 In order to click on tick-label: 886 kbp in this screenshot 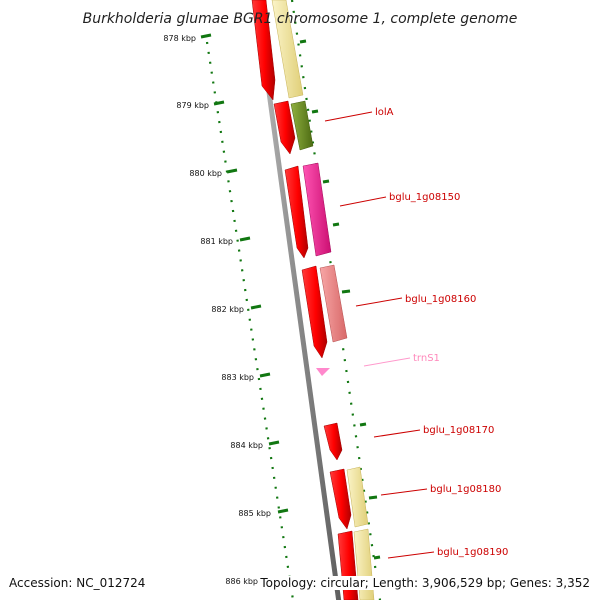, I will do `click(241, 581)`.